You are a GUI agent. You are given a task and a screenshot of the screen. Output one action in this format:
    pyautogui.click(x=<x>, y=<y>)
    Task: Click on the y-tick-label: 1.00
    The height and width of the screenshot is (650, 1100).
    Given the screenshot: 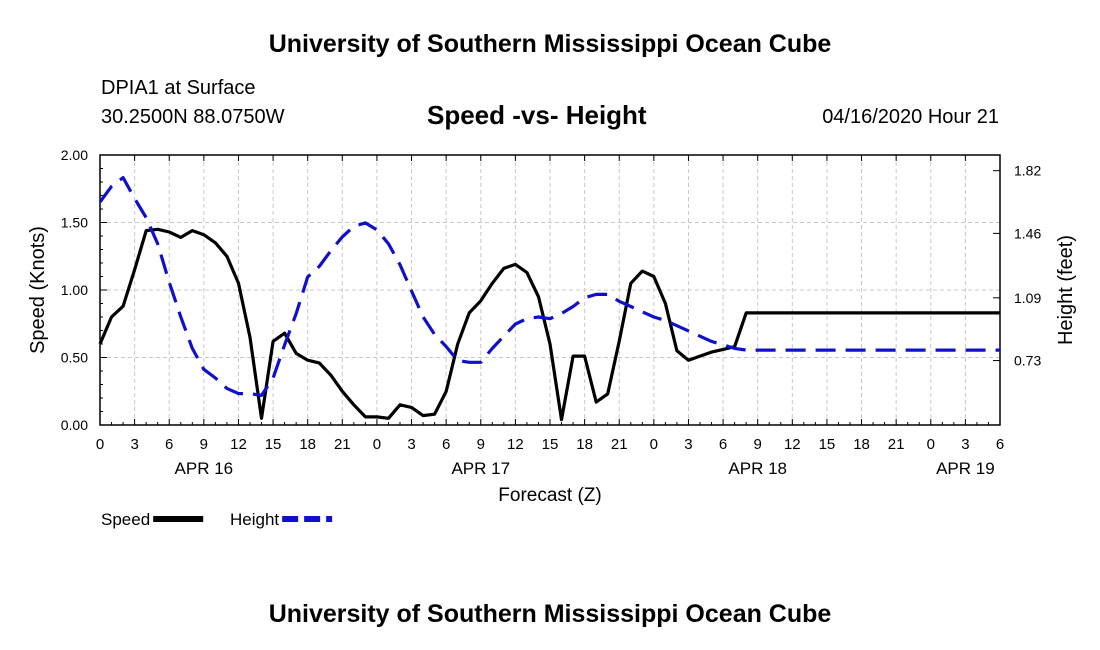 What is the action you would take?
    pyautogui.click(x=74, y=290)
    